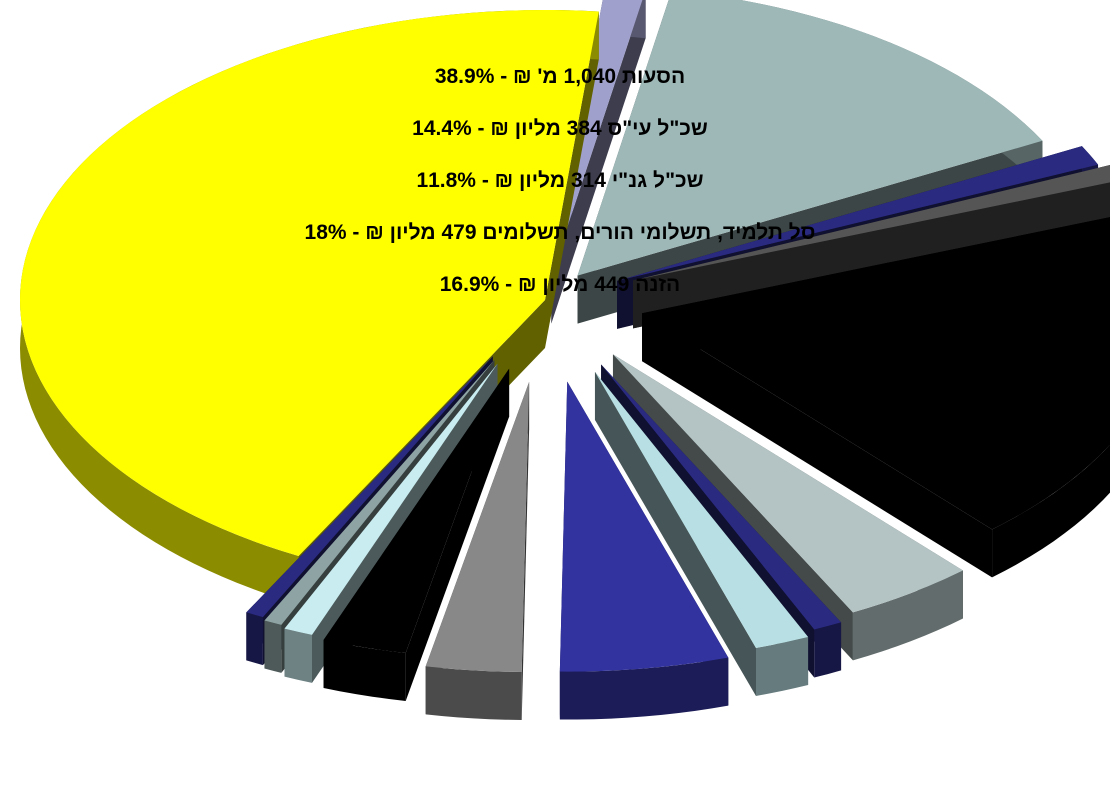  What do you see at coordinates (1051, 511) in the screenshot?
I see `pie-slice-5-side` at bounding box center [1051, 511].